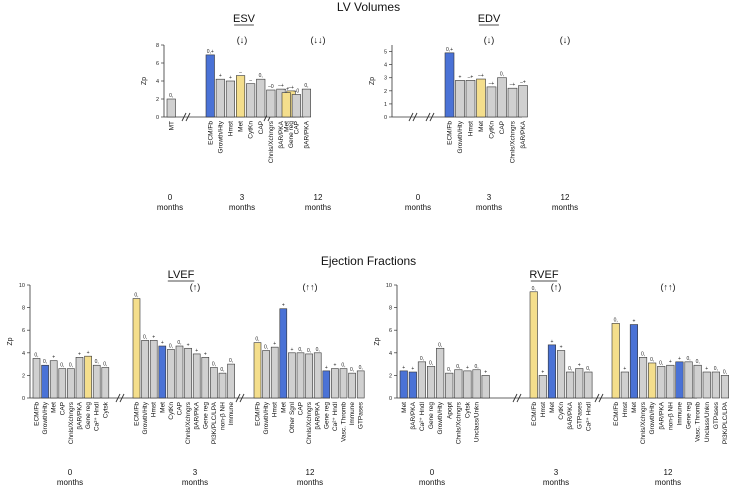 This screenshot has height=492, width=737. What do you see at coordinates (561, 411) in the screenshot?
I see `category-label: CytKn` at bounding box center [561, 411].